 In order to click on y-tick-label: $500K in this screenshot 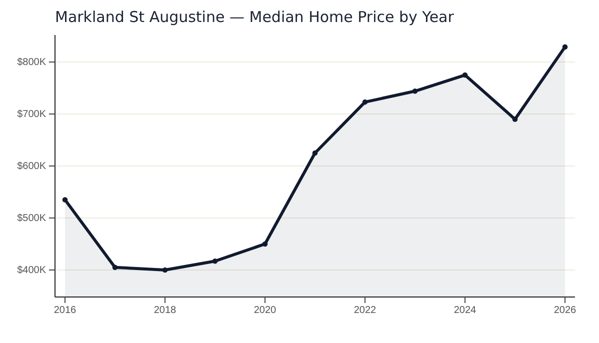, I will do `click(31, 218)`.